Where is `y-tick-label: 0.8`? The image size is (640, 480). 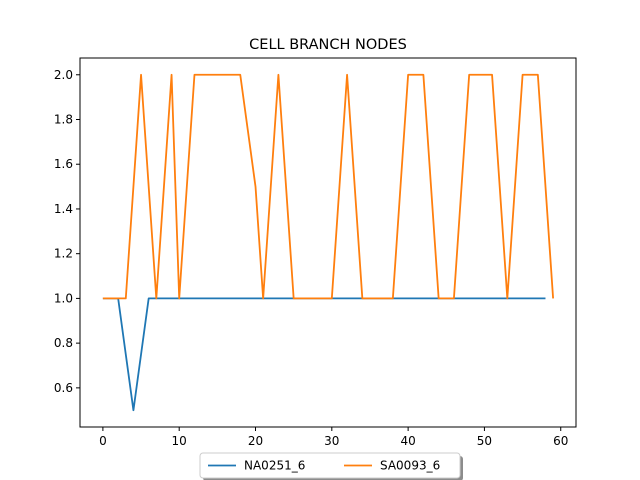
y-tick-label: 0.8 is located at coordinates (63, 343).